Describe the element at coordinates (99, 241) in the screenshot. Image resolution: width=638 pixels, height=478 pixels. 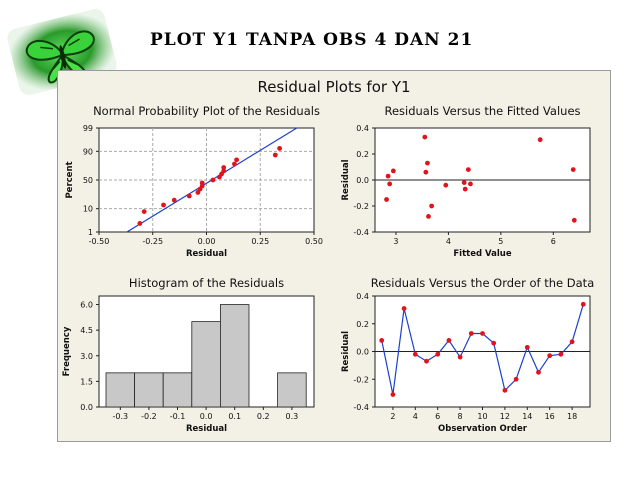
I see `npp-x-tick-label: -0.50` at that location.